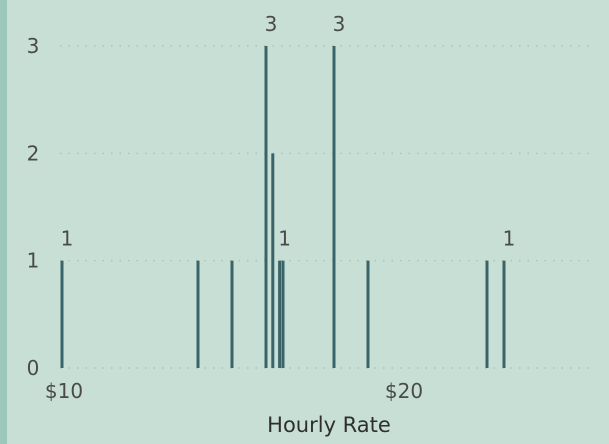  What do you see at coordinates (234, 391) in the screenshot?
I see `x-axis-ticks: $10 $20` at bounding box center [234, 391].